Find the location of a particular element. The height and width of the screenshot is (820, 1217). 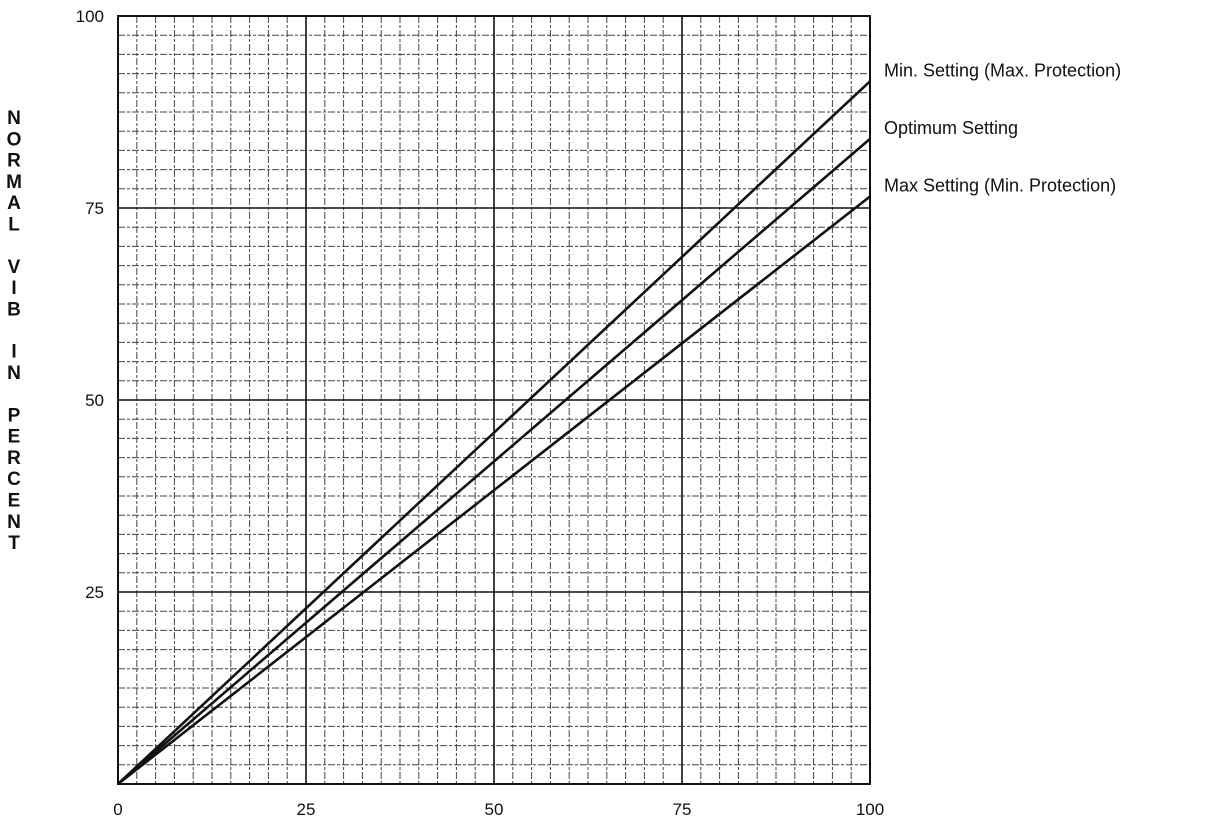

x-tick-label: 100 is located at coordinates (870, 809).